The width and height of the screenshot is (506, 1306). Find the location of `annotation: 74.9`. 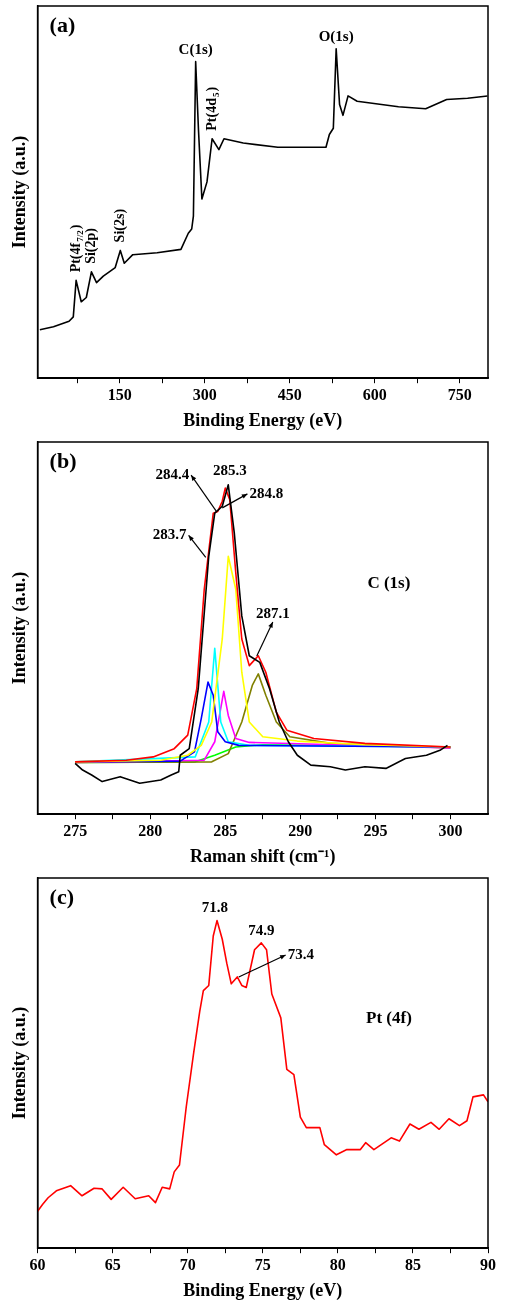

annotation: 74.9 is located at coordinates (261, 929).